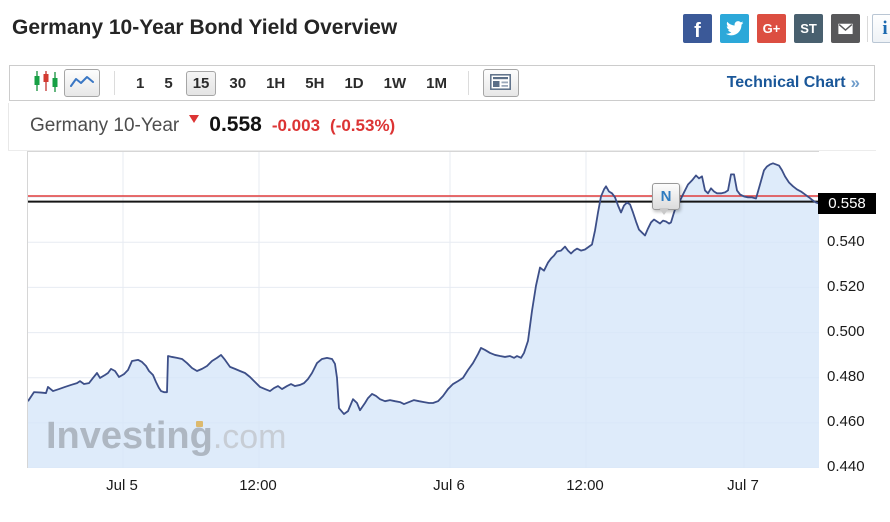  Describe the element at coordinates (168, 83) in the screenshot. I see `interval-button-5: 5` at that location.